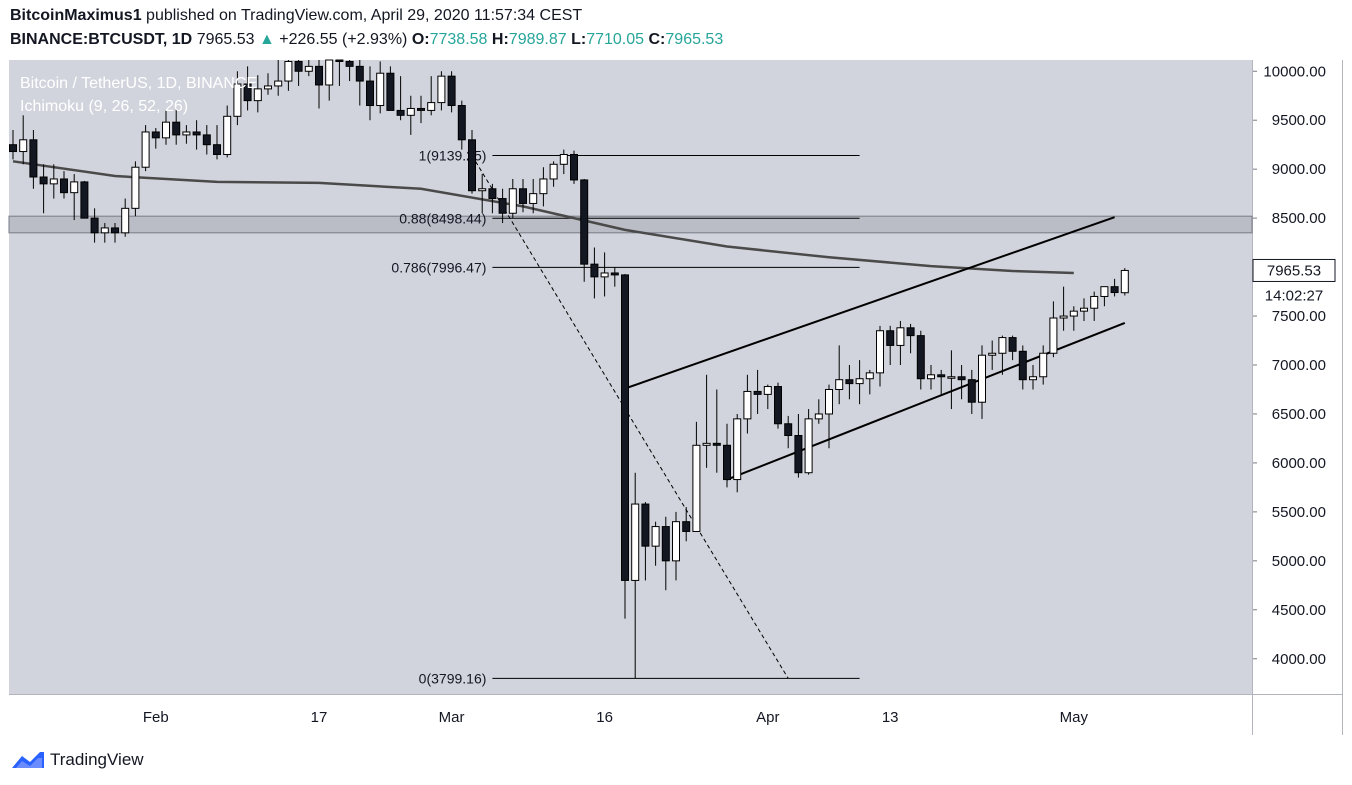 The width and height of the screenshot is (1352, 785). Describe the element at coordinates (420, 39) in the screenshot. I see `open-label: O:` at that location.